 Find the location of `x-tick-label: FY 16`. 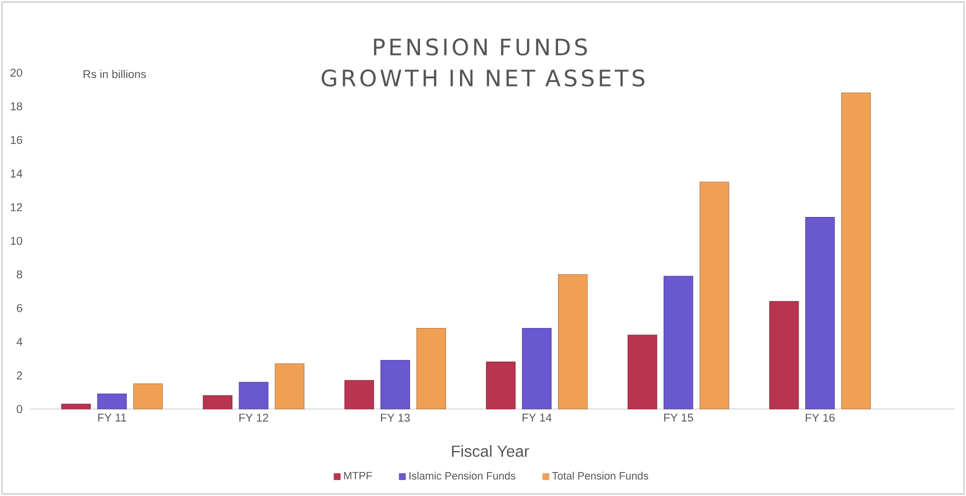

x-tick-label: FY 16 is located at coordinates (820, 418).